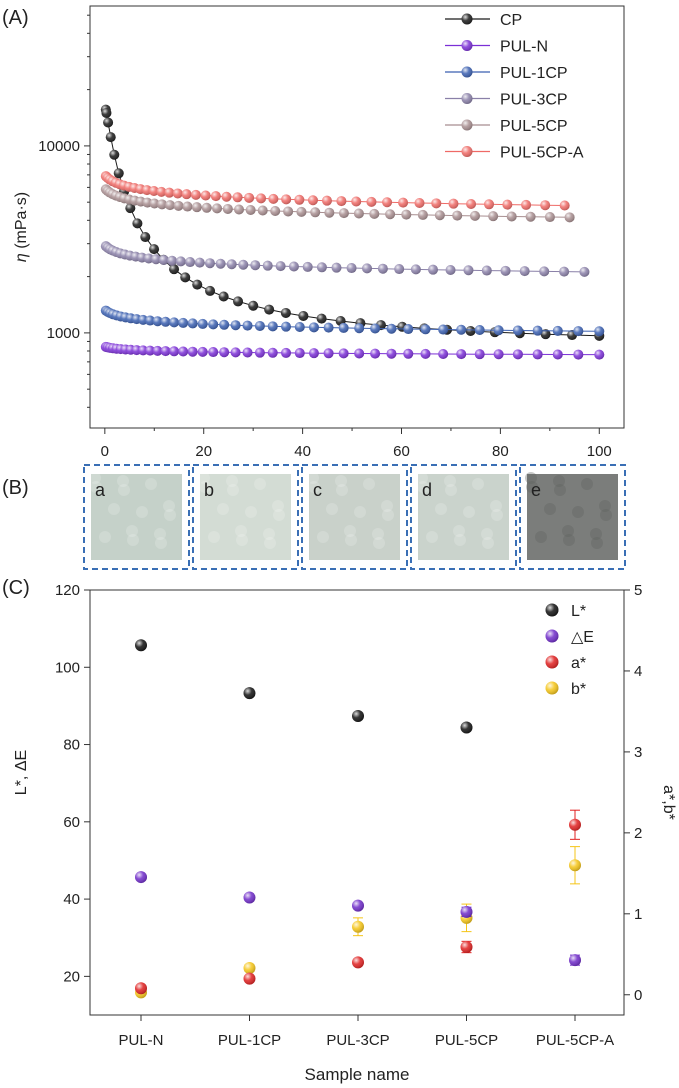 The width and height of the screenshot is (679, 1088). What do you see at coordinates (71, 976) in the screenshot?
I see `y-left-tick-label: 20` at bounding box center [71, 976].